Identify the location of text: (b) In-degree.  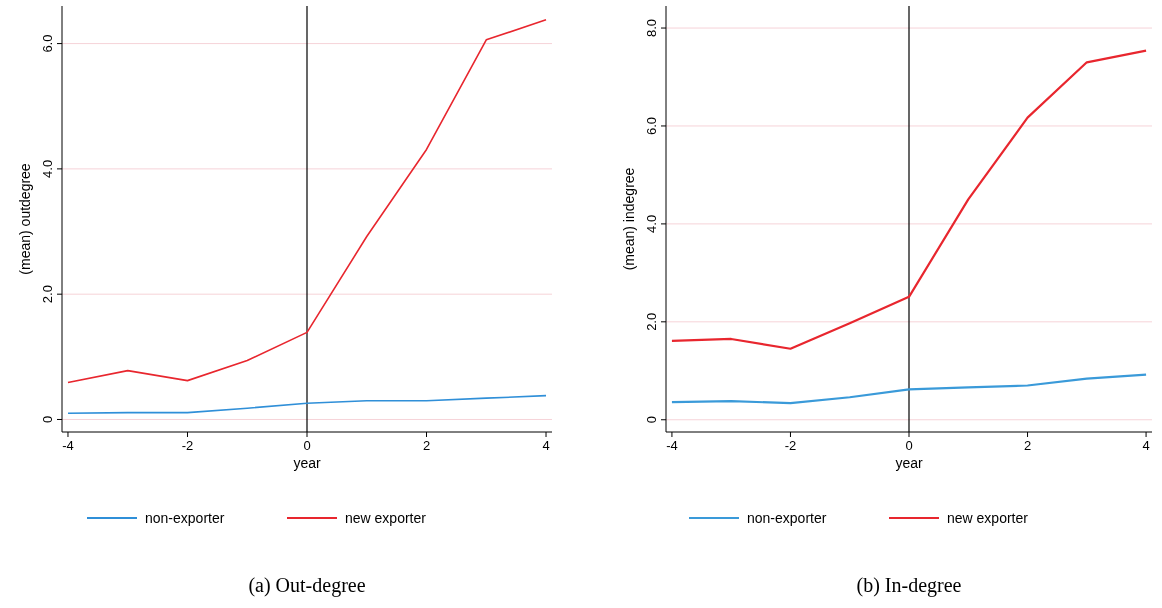
(909, 585).